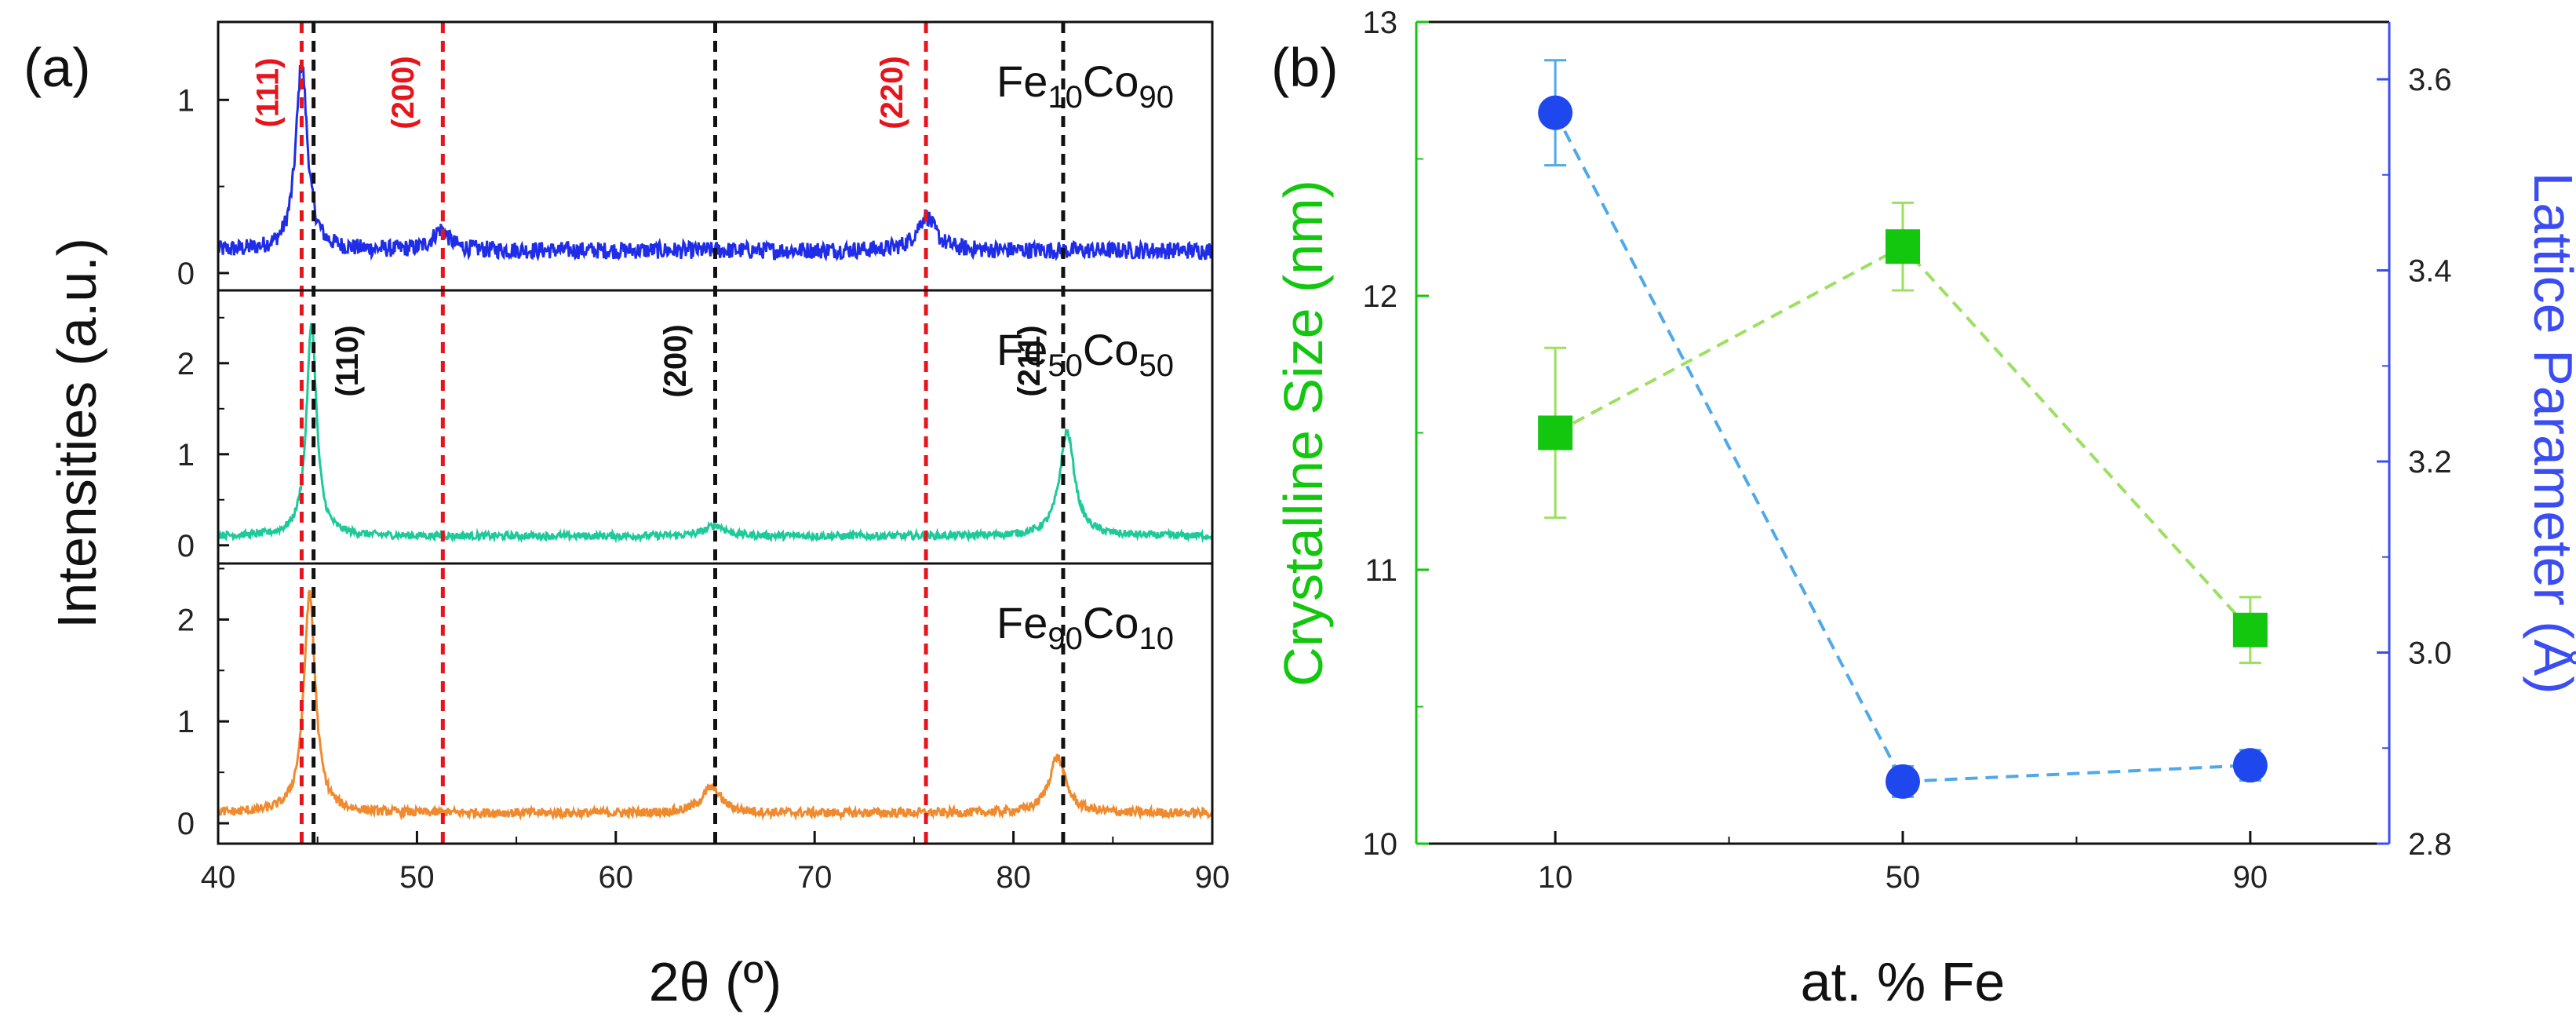 The width and height of the screenshot is (2576, 1032). I want to click on series-line-left, so click(1903, 438).